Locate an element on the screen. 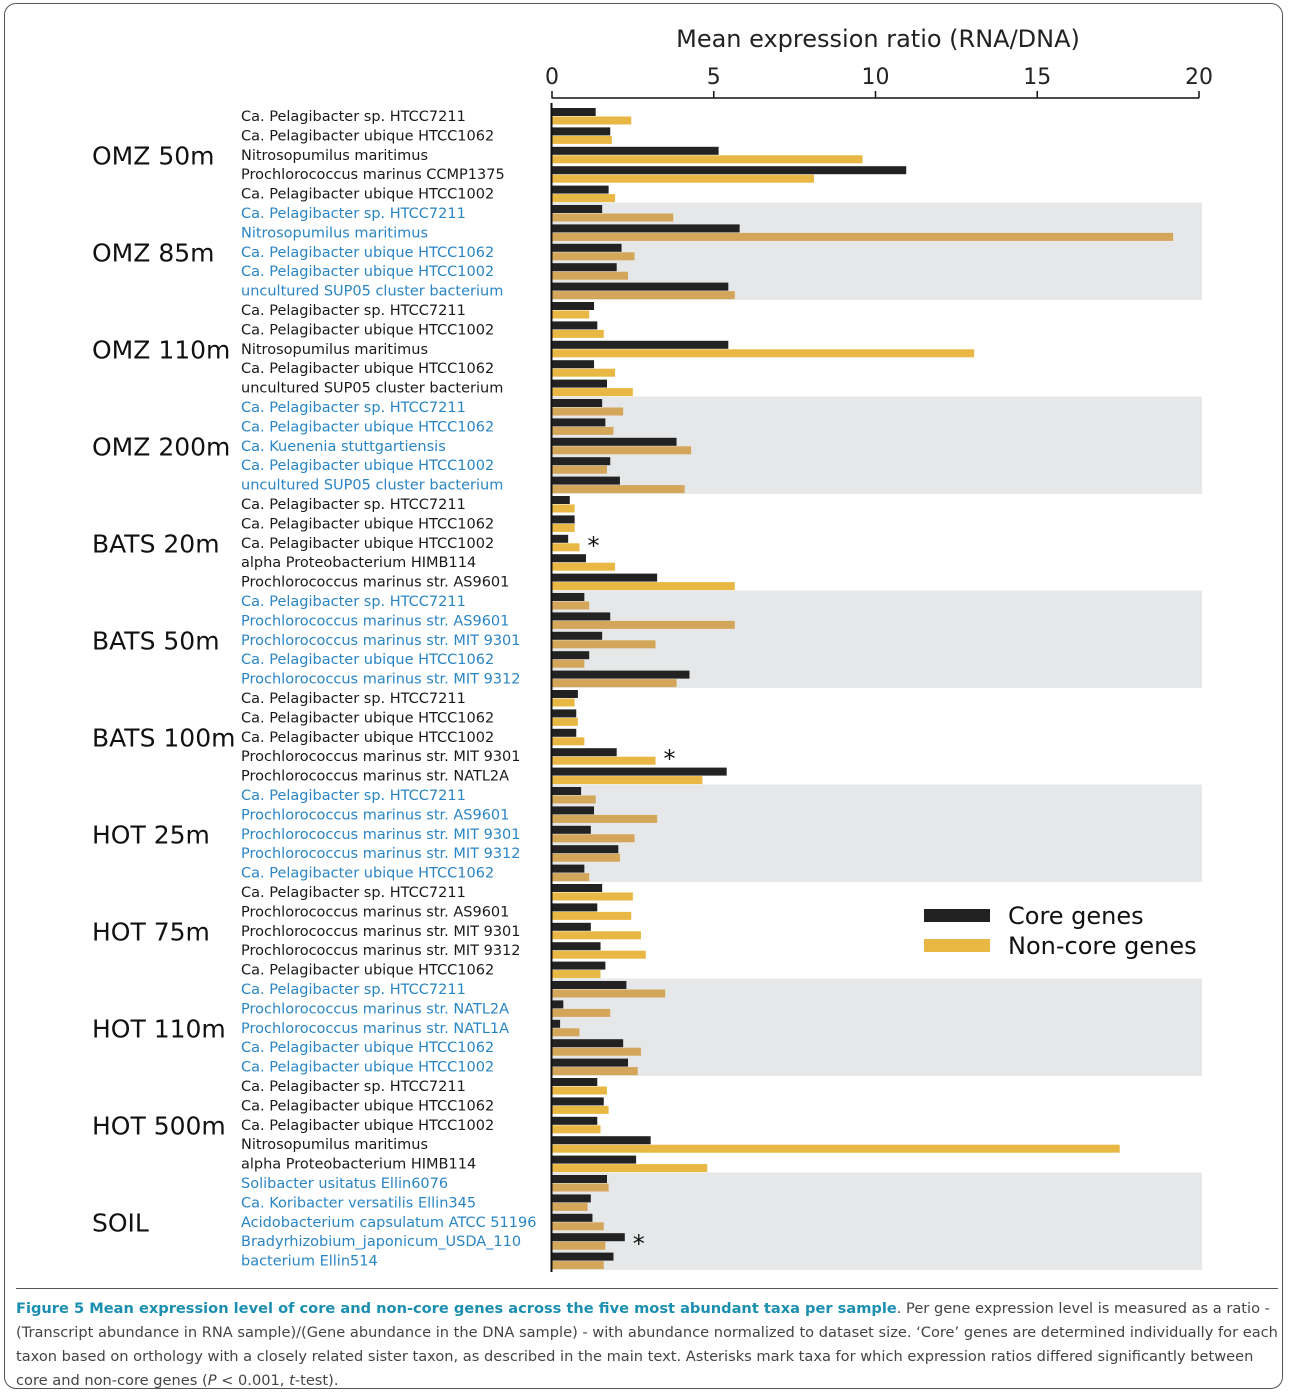 This screenshot has height=1395, width=1290. legend-label-noncore: Non-core genes is located at coordinates (1102, 946).